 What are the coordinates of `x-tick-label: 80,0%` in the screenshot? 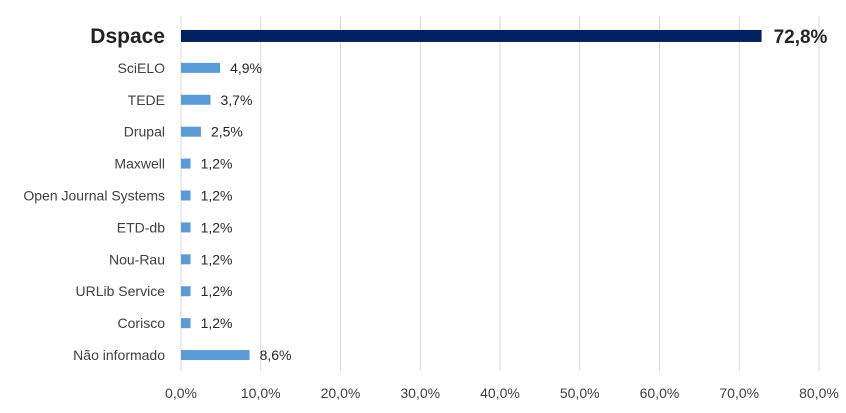 It's located at (819, 393).